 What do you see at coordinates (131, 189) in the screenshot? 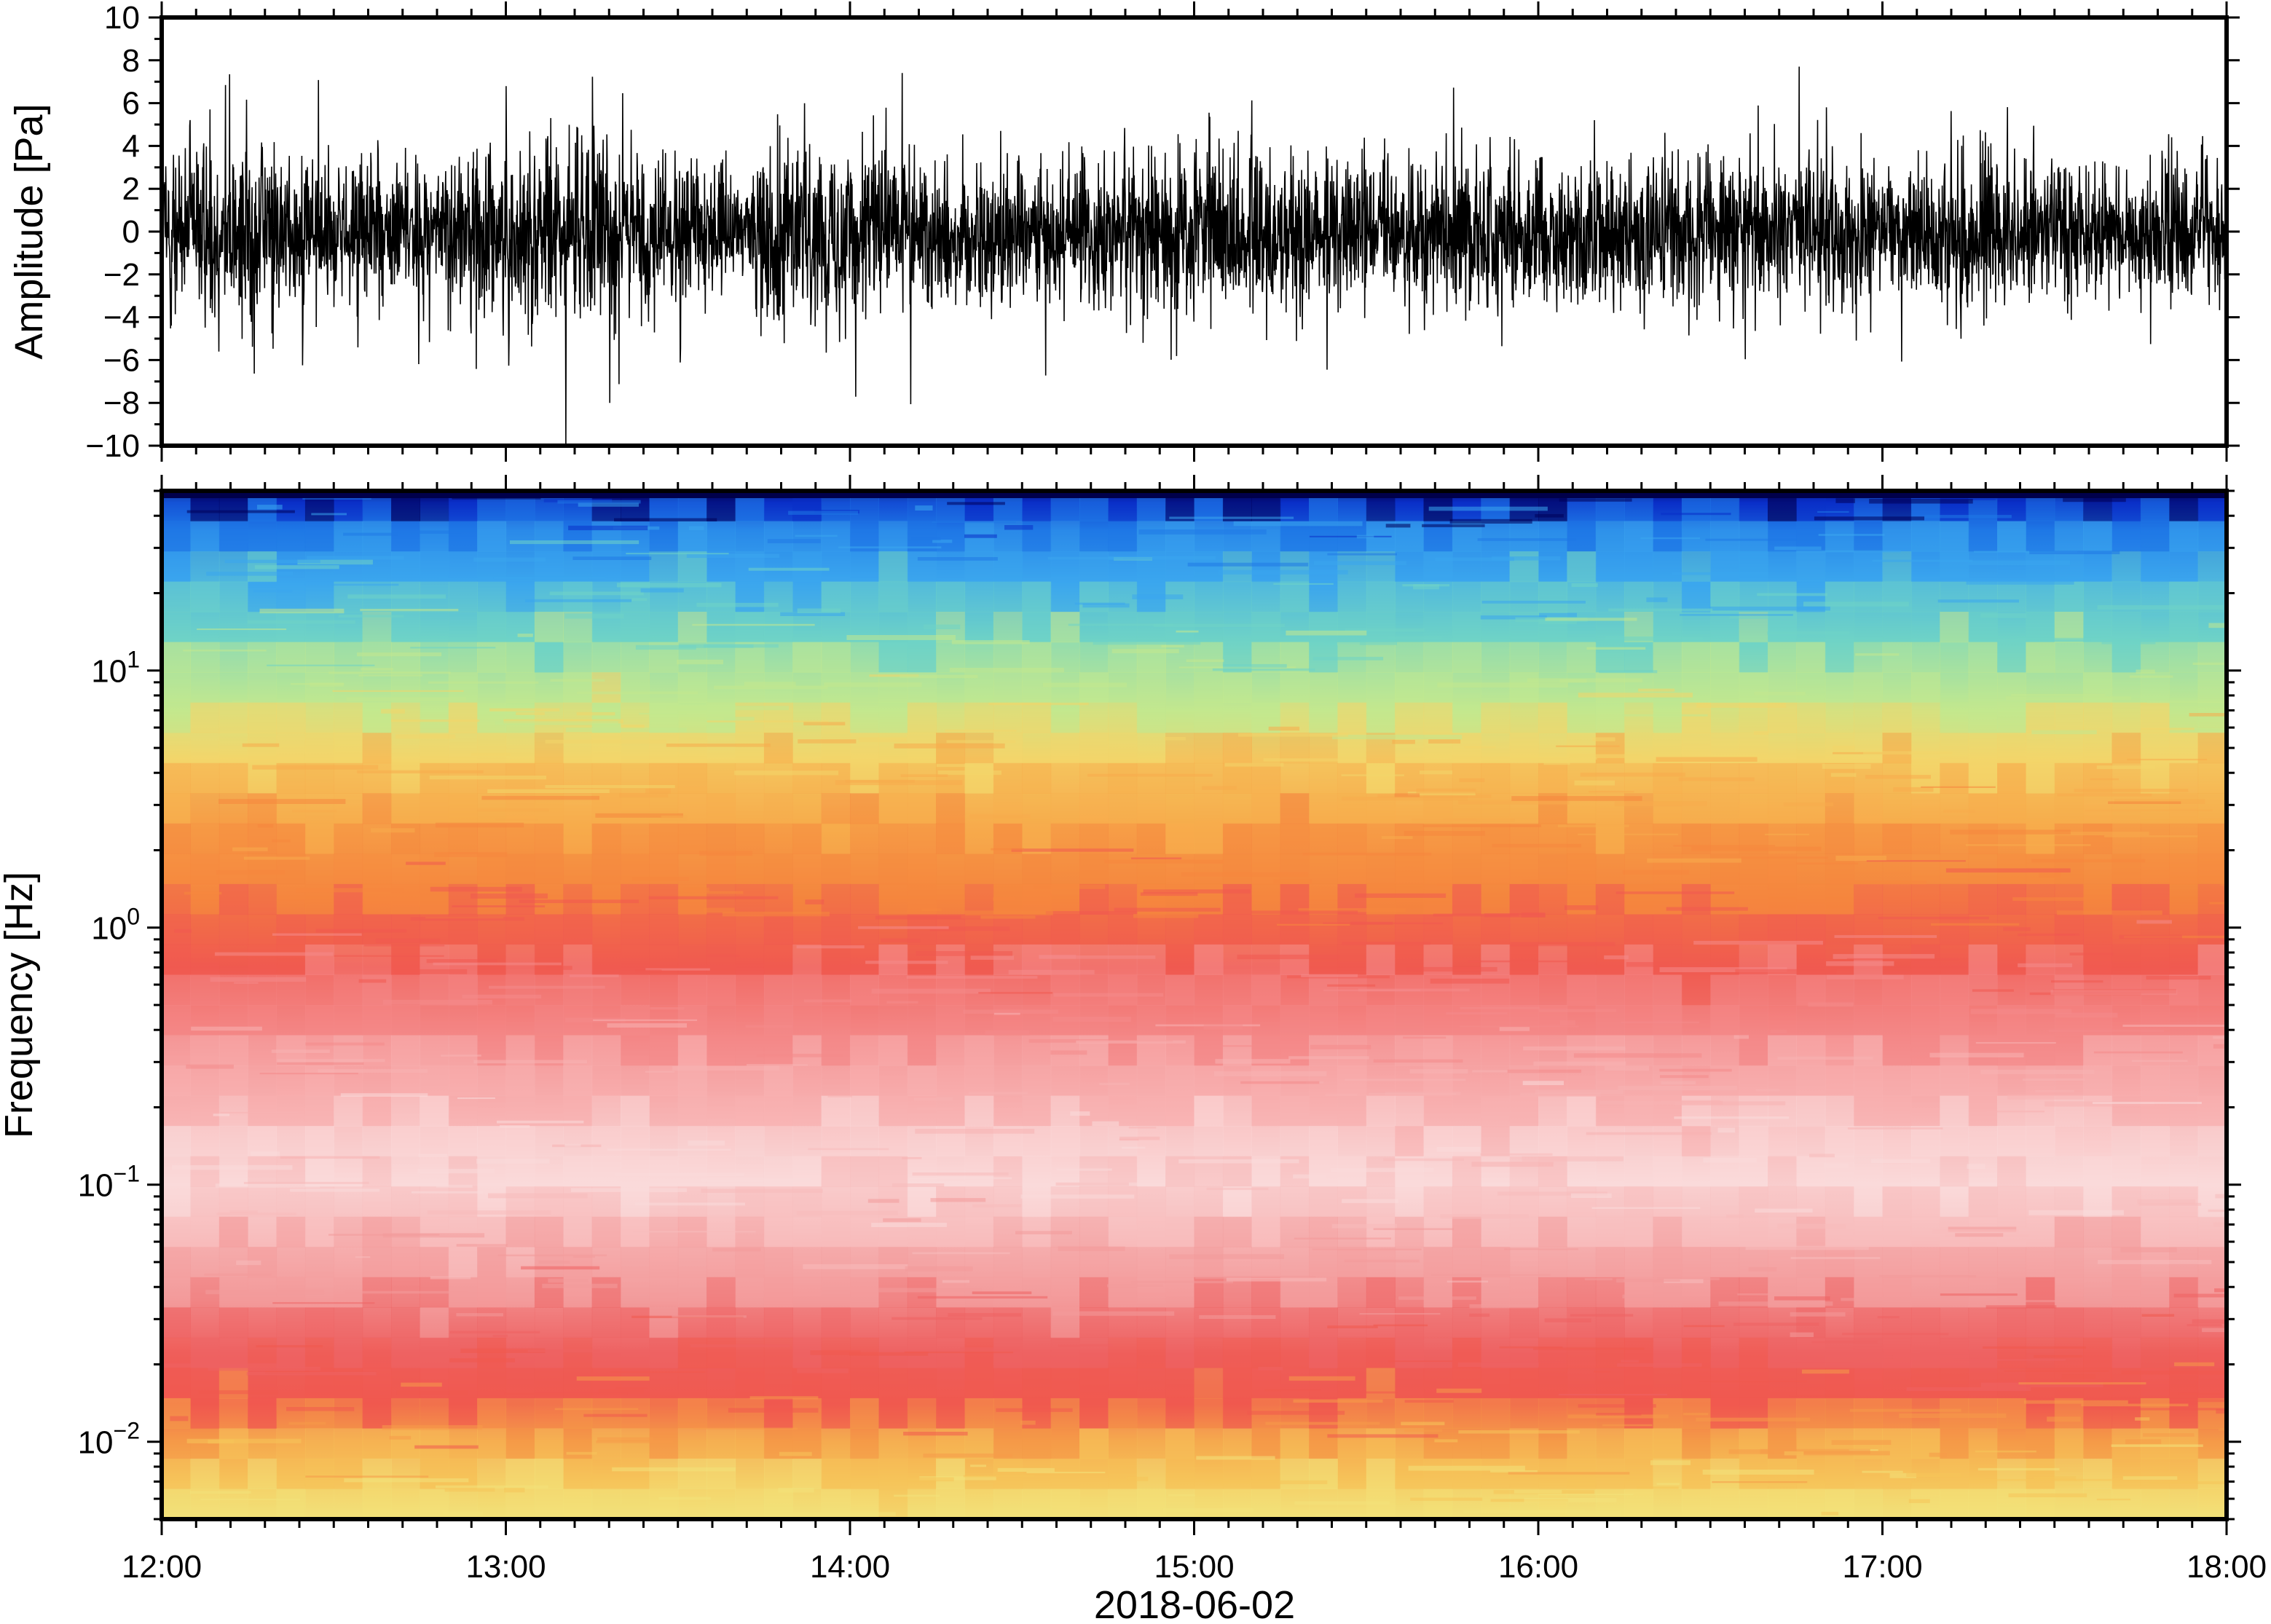
I see `amplitude-tick-label: 2` at bounding box center [131, 189].